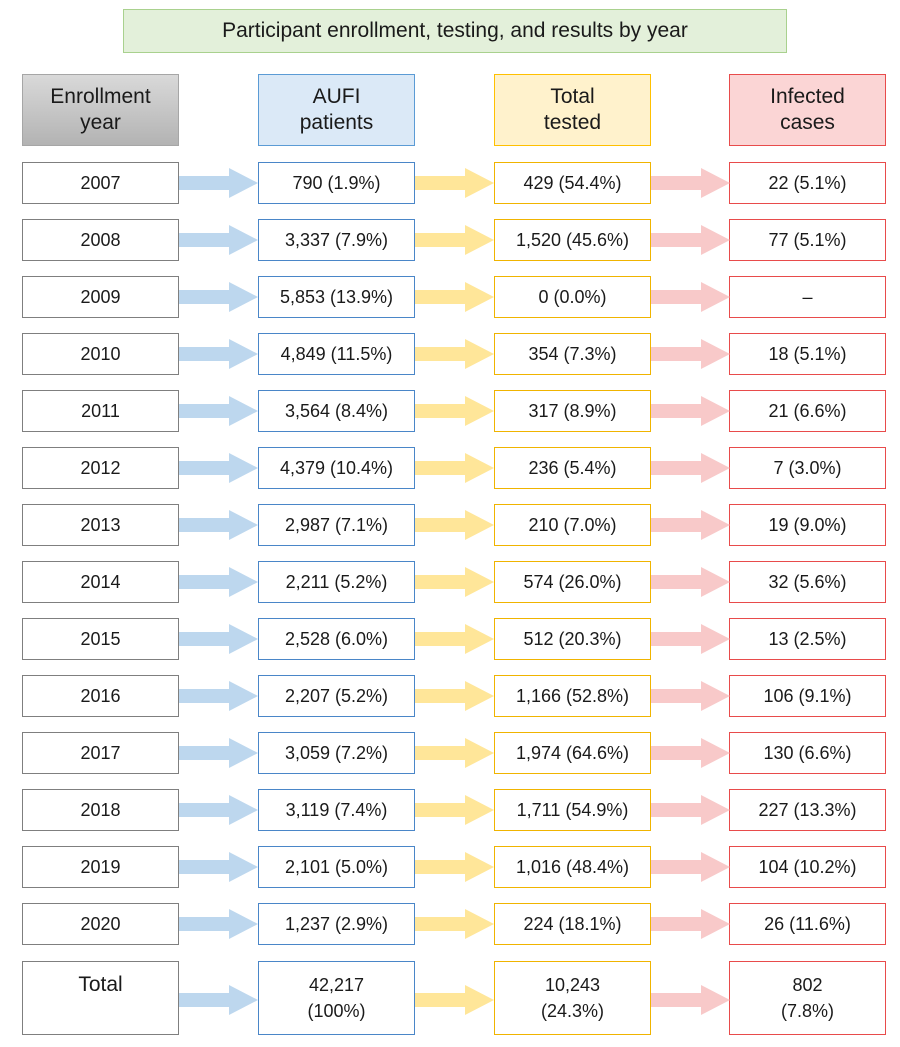 Image resolution: width=900 pixels, height=1047 pixels. Describe the element at coordinates (100, 411) in the screenshot. I see `cell-year: 2011` at that location.